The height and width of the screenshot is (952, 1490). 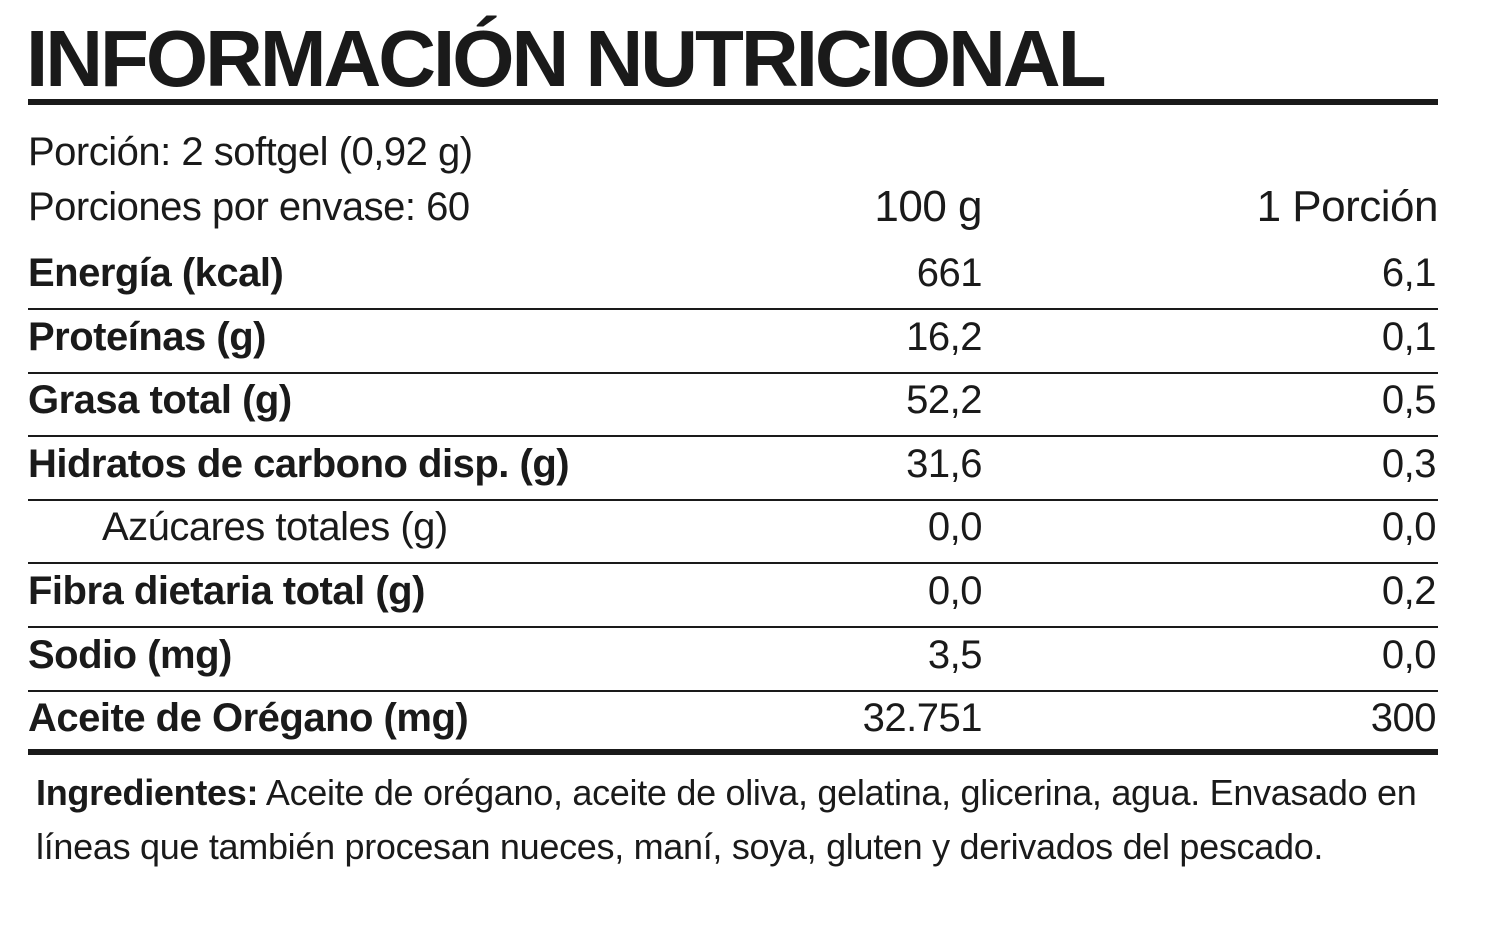 What do you see at coordinates (250, 152) in the screenshot?
I see `serving-size: Porción: 2 softgel (0,92 g)` at bounding box center [250, 152].